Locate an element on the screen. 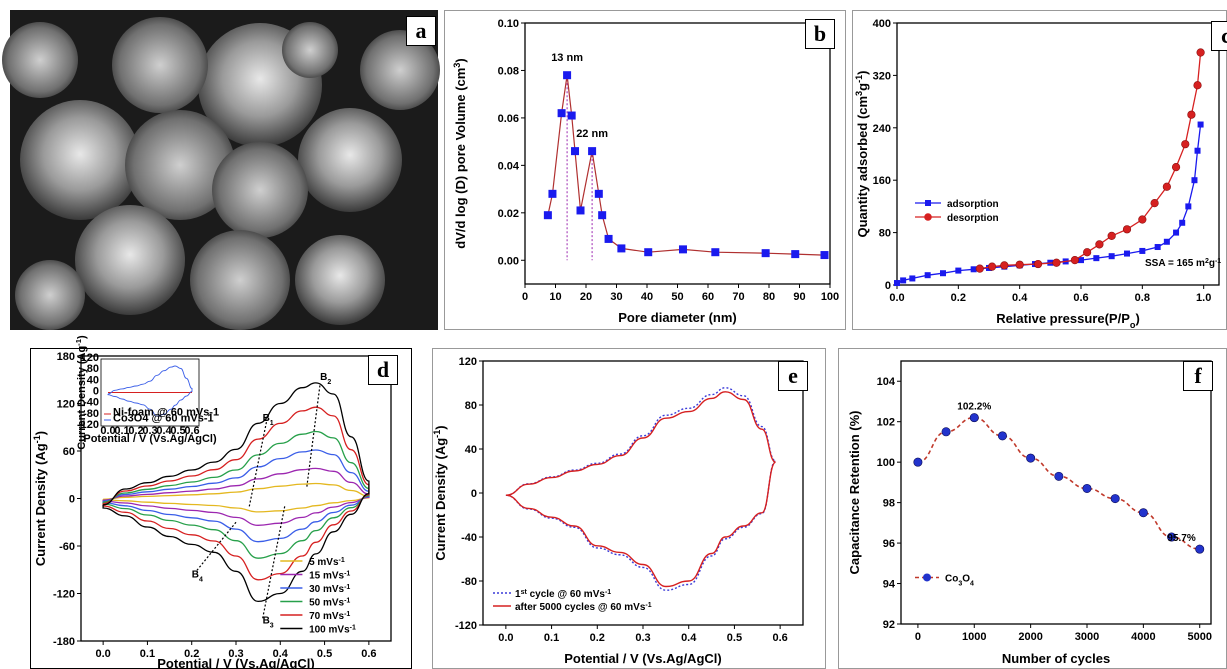  c-xlabel: Relative pressure(P/Po) is located at coordinates (1068, 320).